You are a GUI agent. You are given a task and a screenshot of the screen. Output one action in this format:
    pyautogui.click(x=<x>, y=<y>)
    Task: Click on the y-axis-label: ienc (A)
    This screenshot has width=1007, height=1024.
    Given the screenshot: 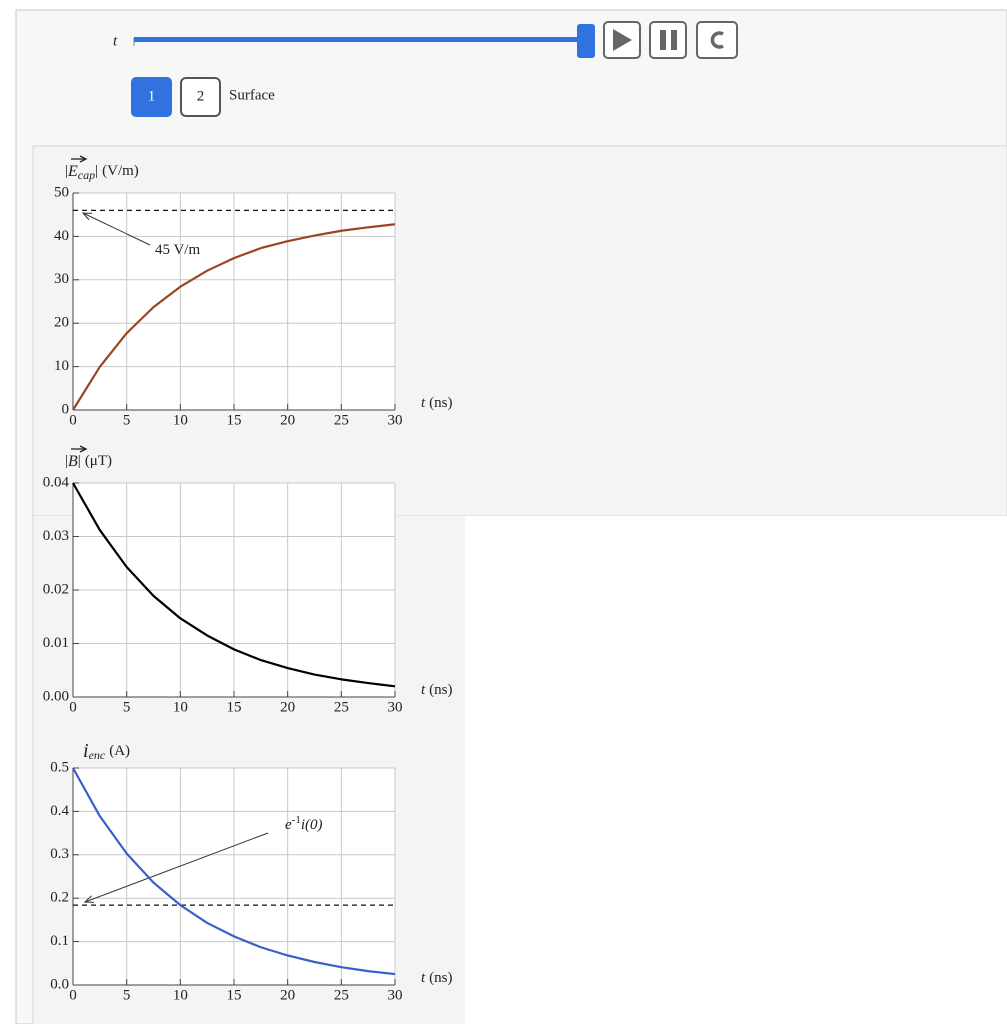 What is the action you would take?
    pyautogui.click(x=106, y=751)
    